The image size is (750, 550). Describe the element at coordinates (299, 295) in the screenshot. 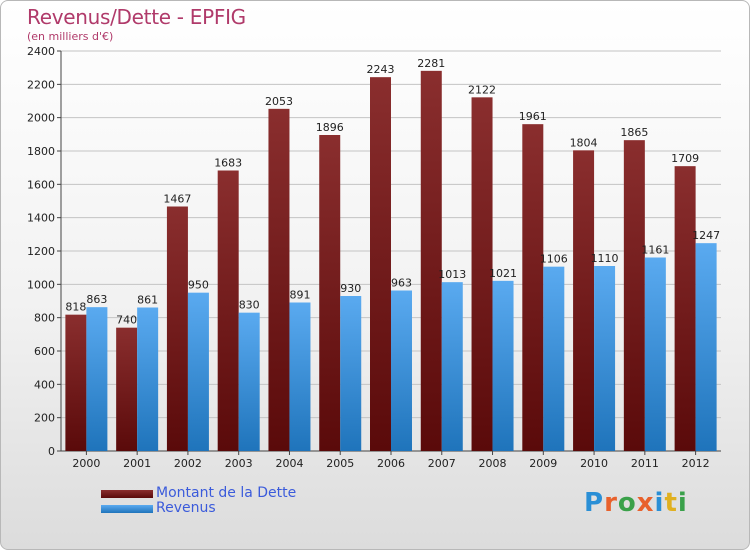

I see `data-label-revenue: 891` at that location.